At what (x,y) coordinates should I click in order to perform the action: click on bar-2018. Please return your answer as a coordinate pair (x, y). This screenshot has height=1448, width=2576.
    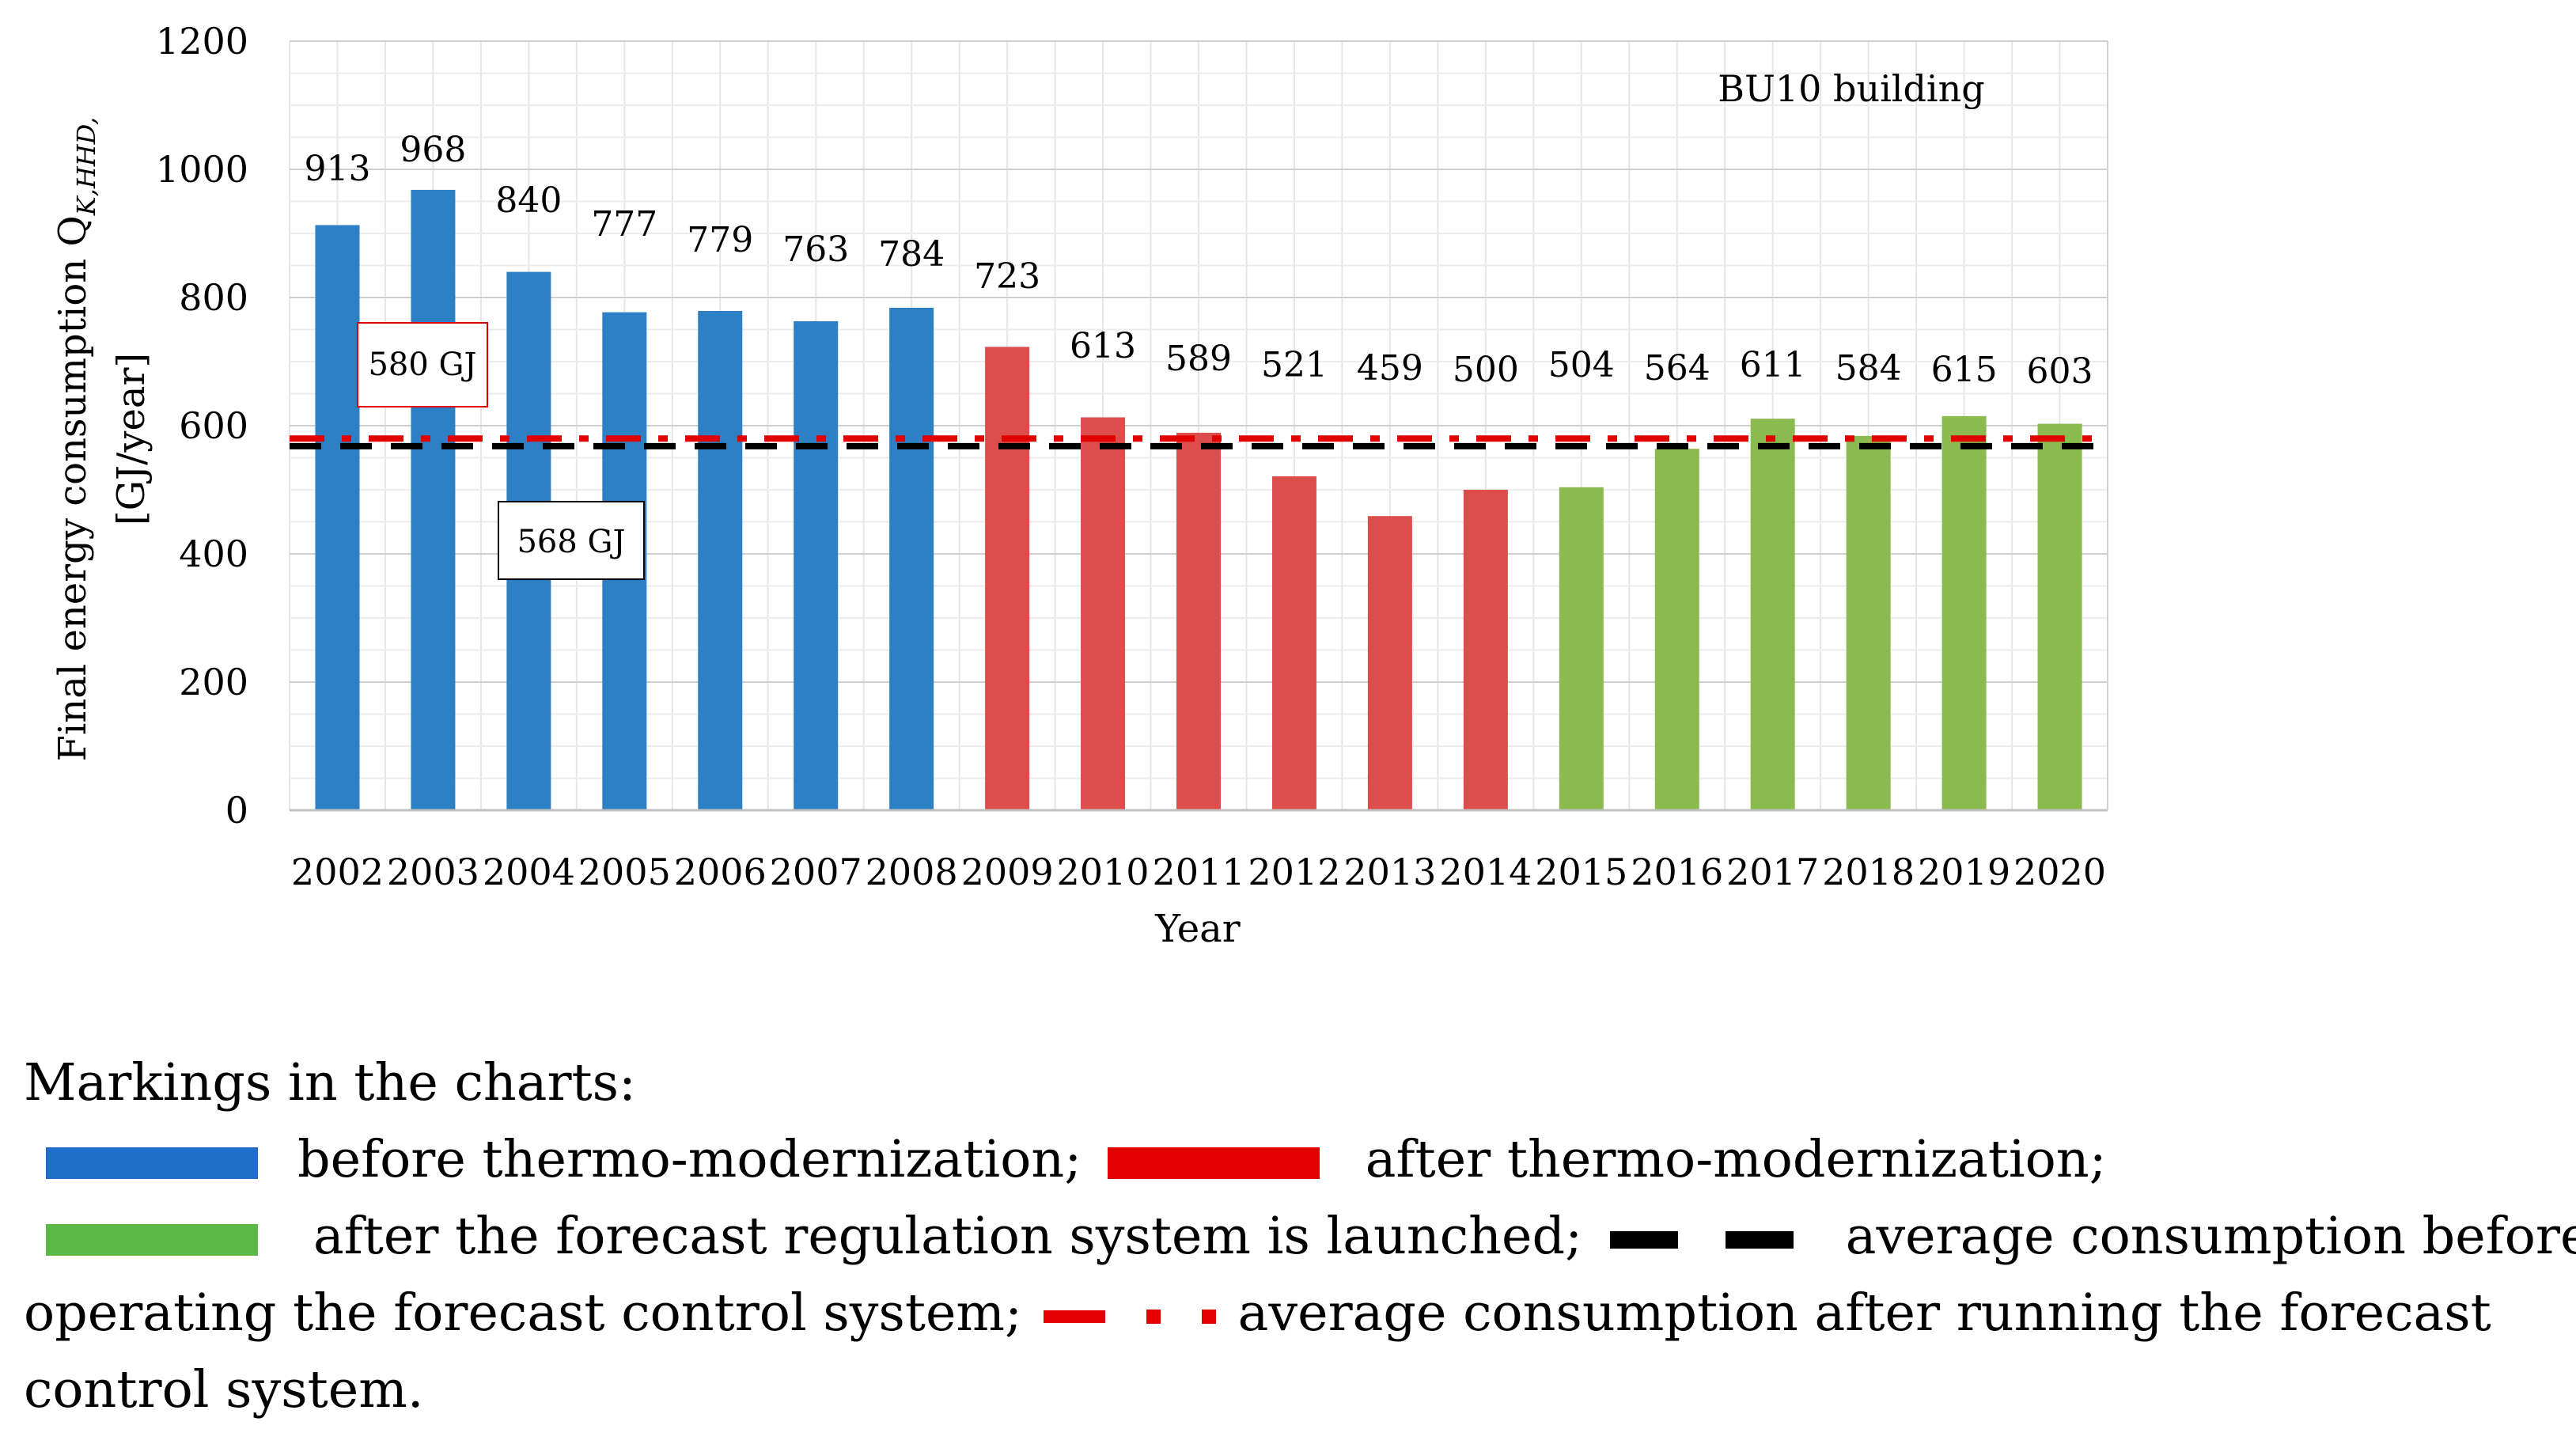
    Looking at the image, I should click on (1868, 622).